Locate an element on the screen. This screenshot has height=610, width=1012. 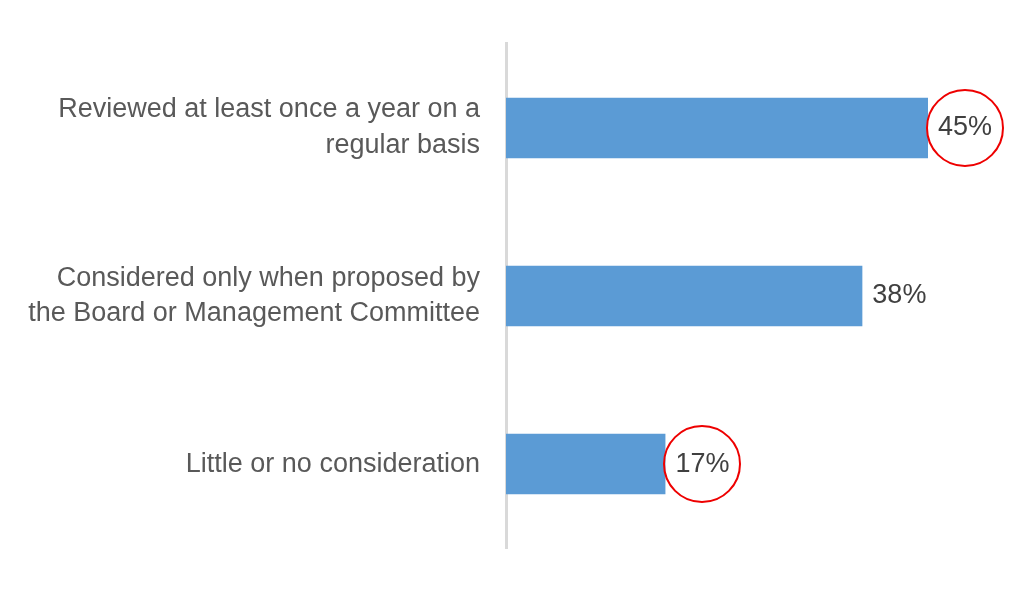
y-tick-label: Considered only when proposed by the Board or Management Committee is located at coordinates (254, 294).